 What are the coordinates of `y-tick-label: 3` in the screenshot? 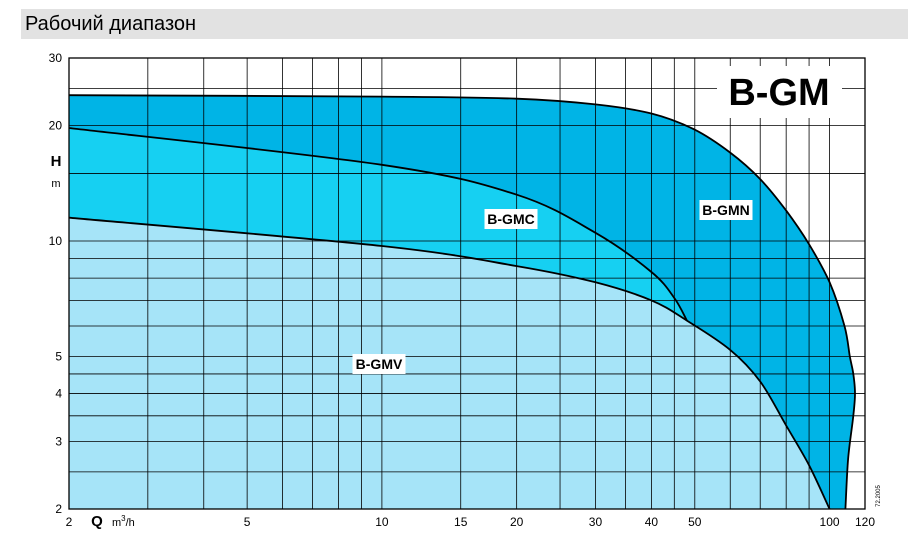 It's located at (58, 441).